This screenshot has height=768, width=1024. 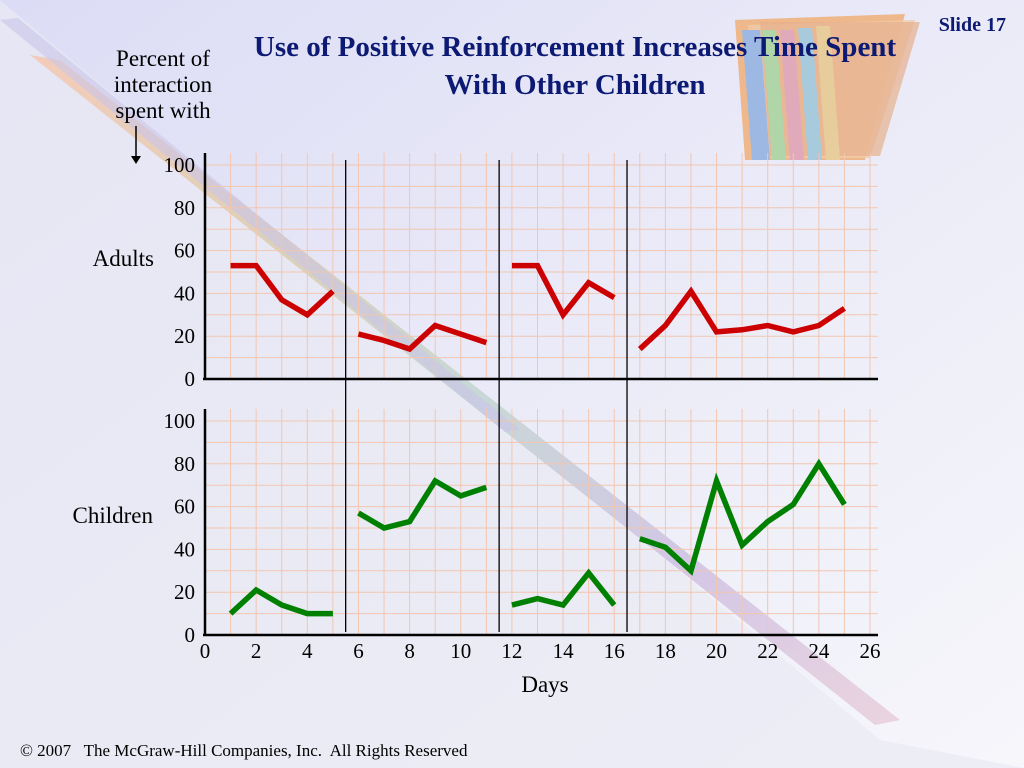 I want to click on panel-label-adults: Adults, so click(x=123, y=258).